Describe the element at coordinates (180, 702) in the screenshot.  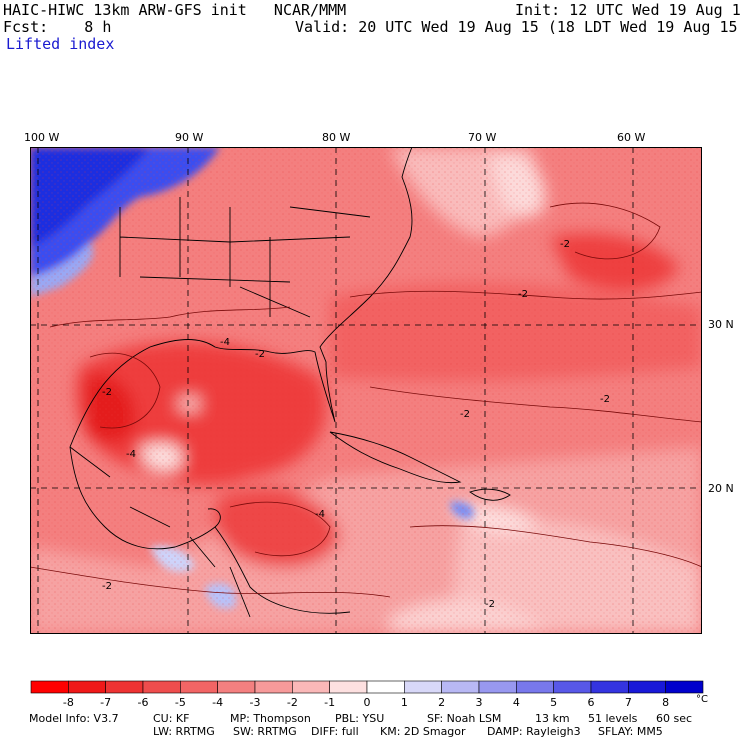
I see `colorbar-tick-label: -5` at that location.